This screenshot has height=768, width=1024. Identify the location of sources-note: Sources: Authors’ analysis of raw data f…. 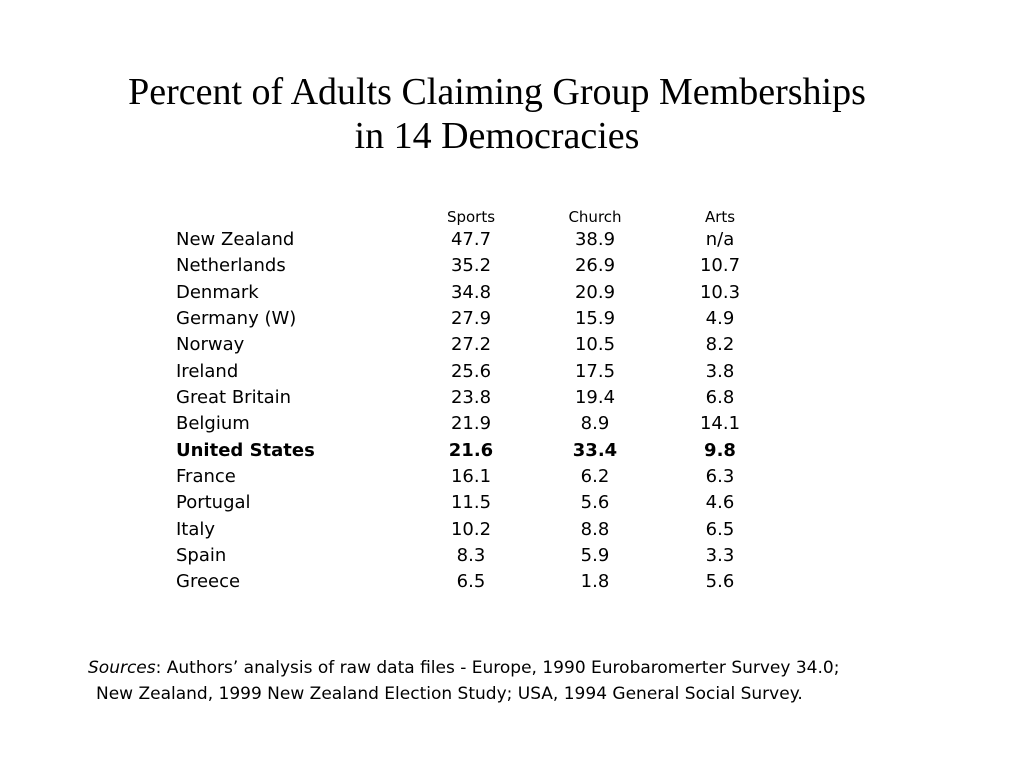
(463, 681).